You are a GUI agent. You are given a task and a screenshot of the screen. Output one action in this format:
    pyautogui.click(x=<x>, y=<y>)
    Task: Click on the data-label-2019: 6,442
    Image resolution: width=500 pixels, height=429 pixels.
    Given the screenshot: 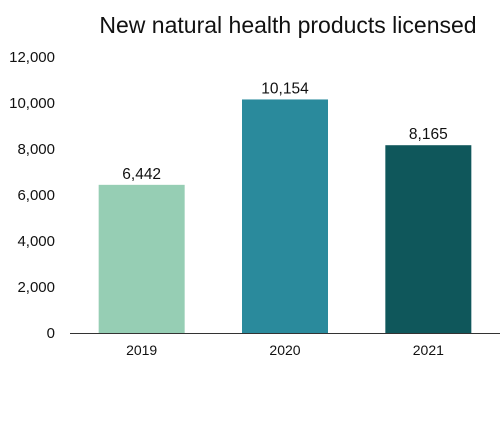 What is the action you would take?
    pyautogui.click(x=141, y=174)
    